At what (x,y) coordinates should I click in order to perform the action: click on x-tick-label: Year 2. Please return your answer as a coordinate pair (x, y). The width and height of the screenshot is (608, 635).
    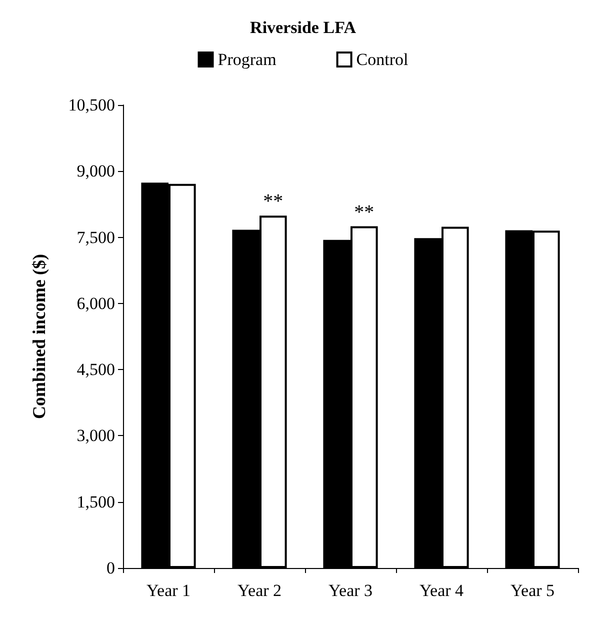
    Looking at the image, I should click on (259, 590).